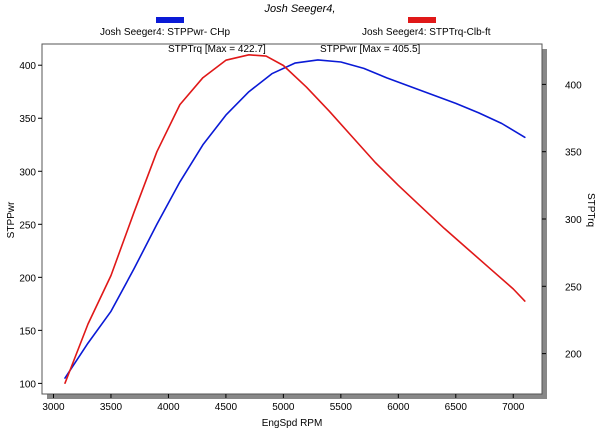  What do you see at coordinates (27, 384) in the screenshot?
I see `y-tick-label: 100` at bounding box center [27, 384].